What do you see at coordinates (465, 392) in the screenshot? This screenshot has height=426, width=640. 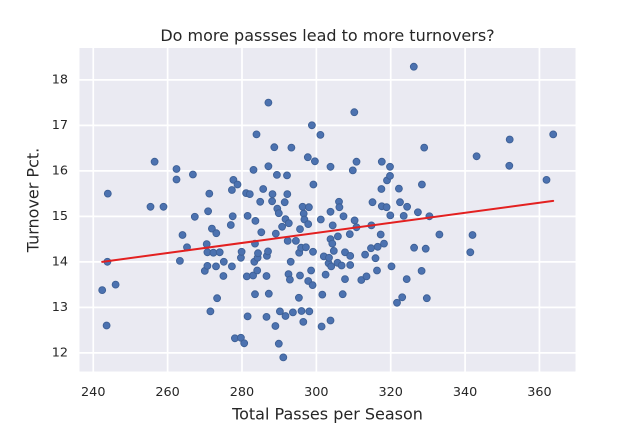 I see `x-tick-label: 340` at bounding box center [465, 392].